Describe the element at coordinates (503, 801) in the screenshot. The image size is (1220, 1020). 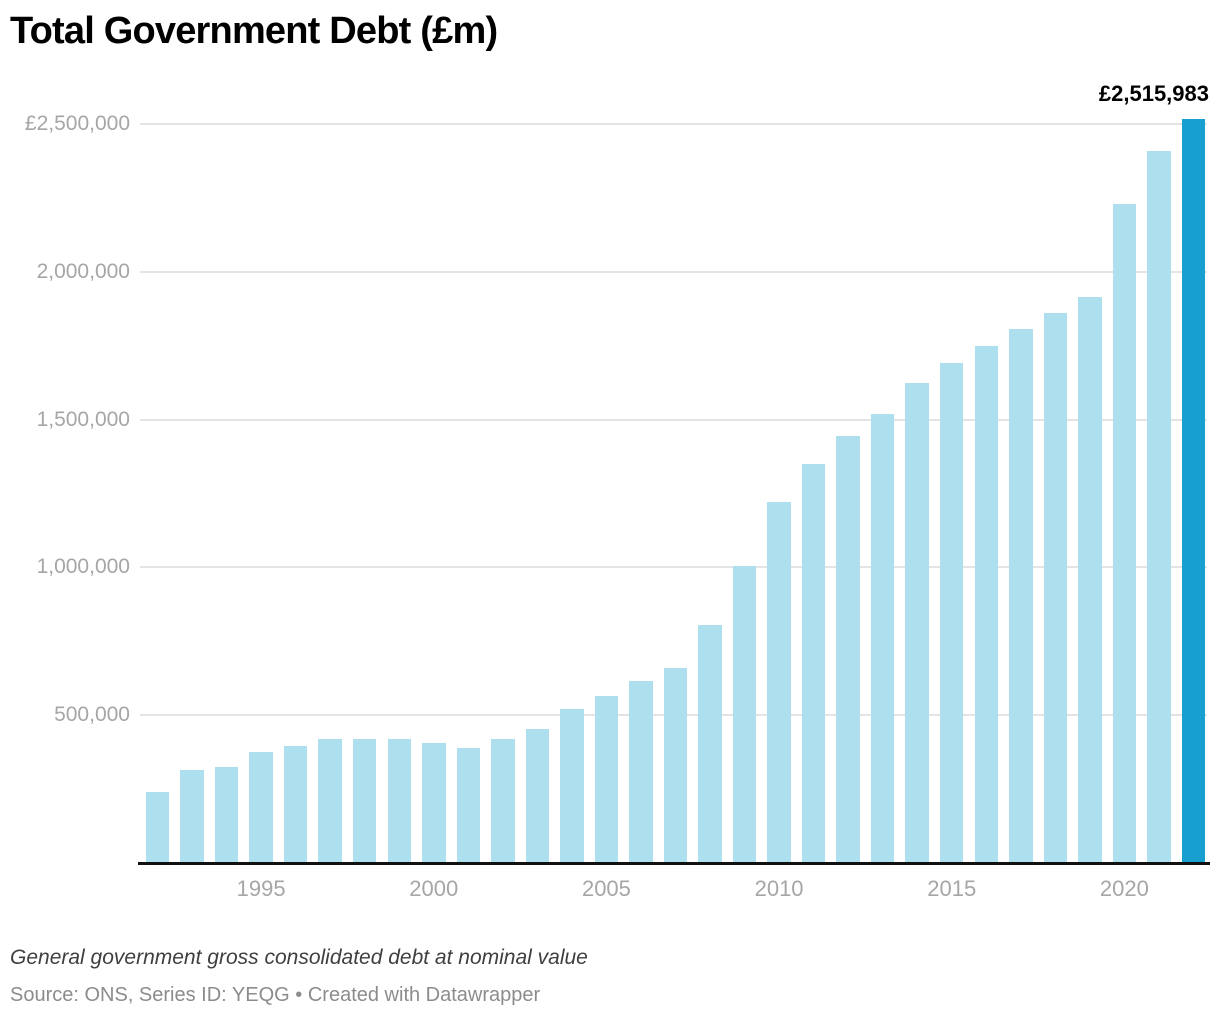
I see `bar-2002` at that location.